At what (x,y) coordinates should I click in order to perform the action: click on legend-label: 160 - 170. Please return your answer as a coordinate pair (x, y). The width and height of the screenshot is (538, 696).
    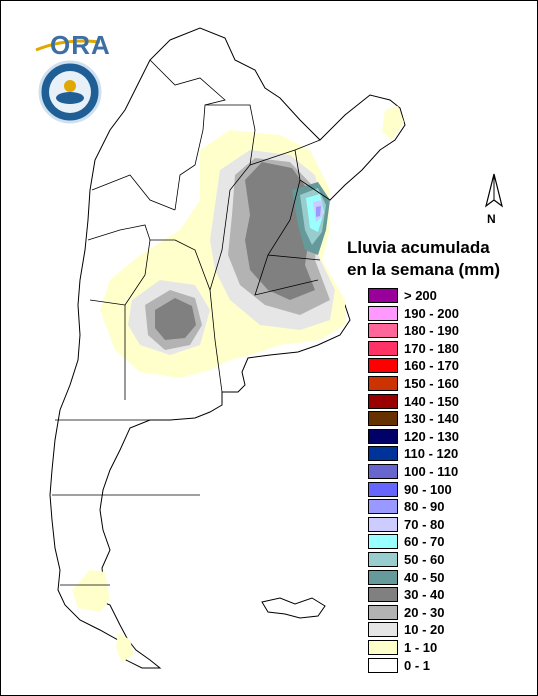
    Looking at the image, I should click on (431, 366).